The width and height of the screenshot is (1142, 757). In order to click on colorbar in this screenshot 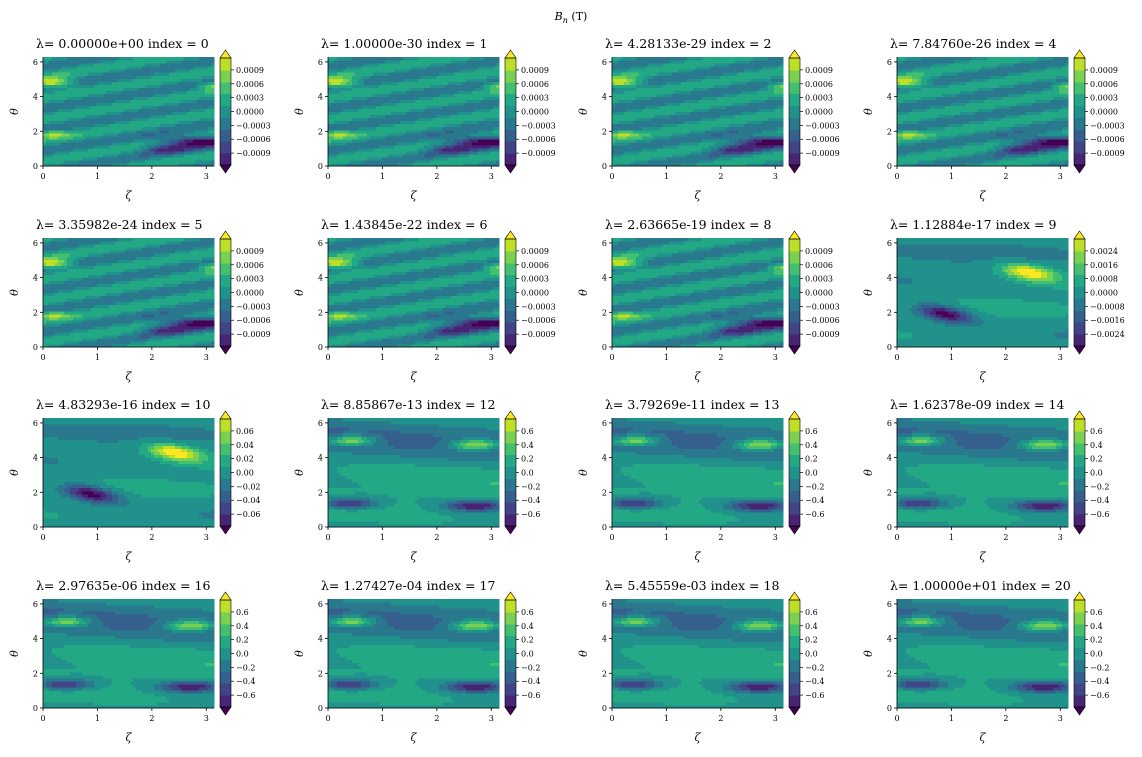, I will do `click(225, 112)`.